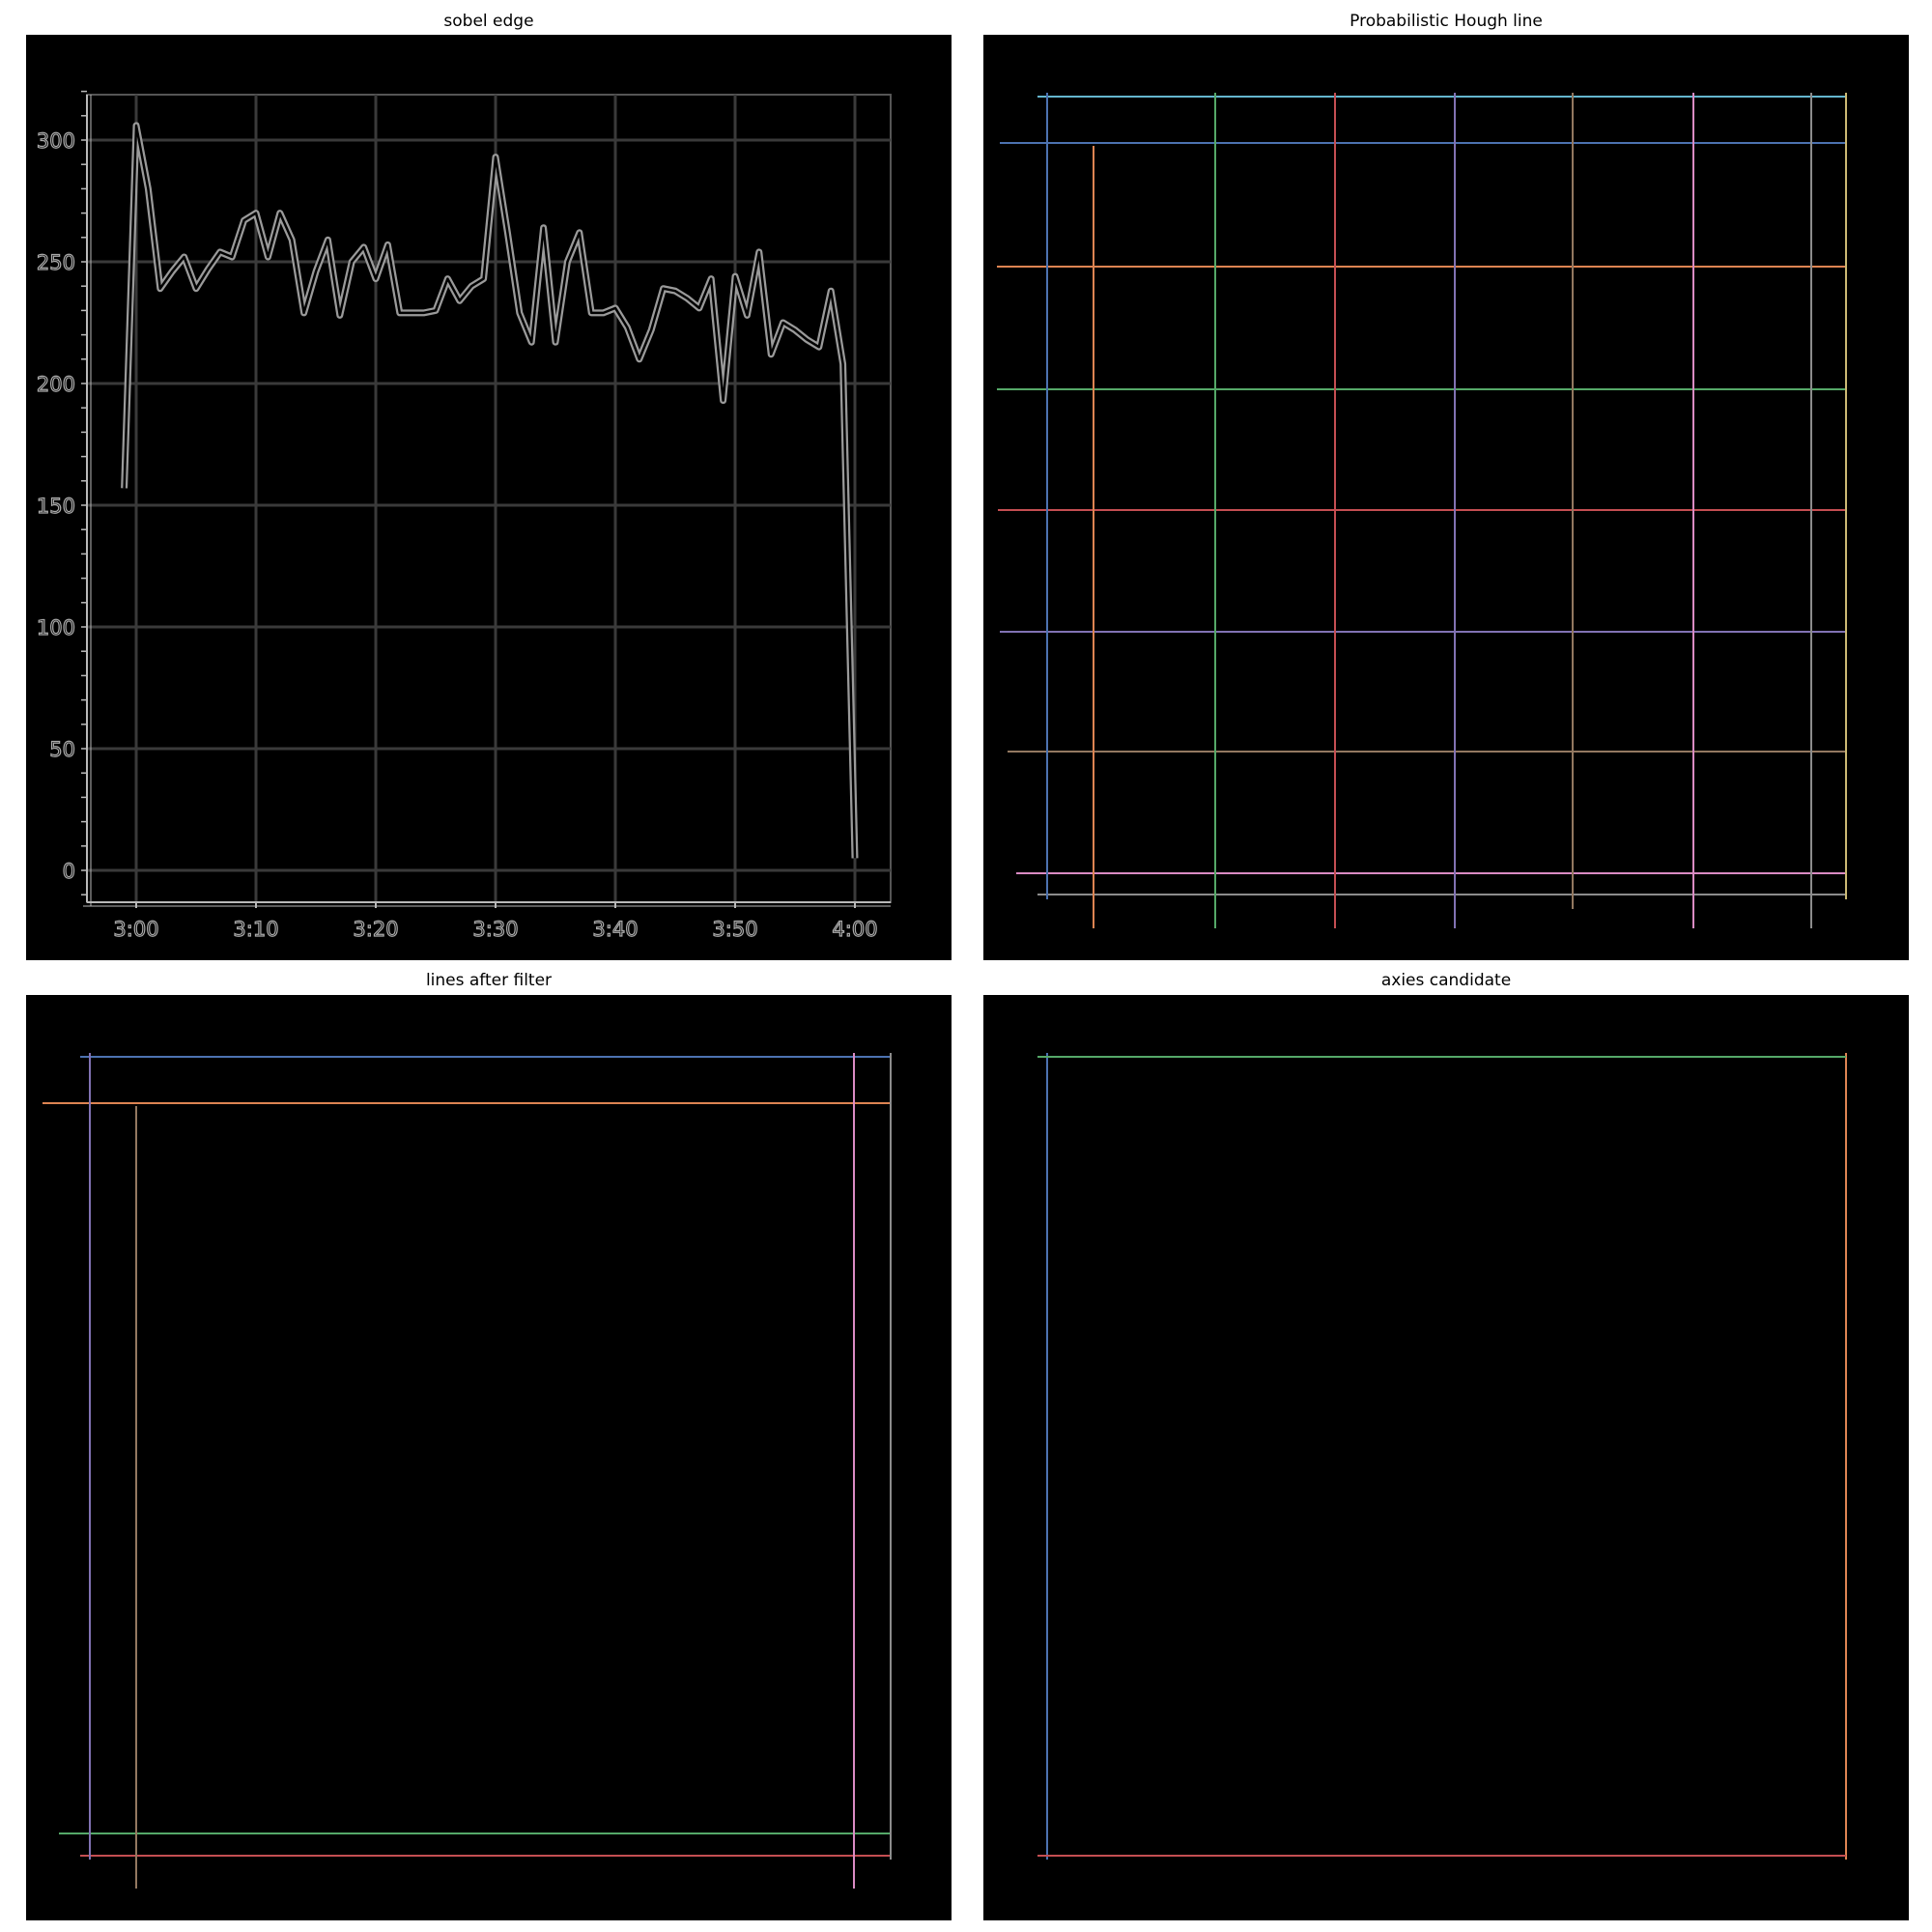 The image size is (1932, 1932). What do you see at coordinates (56, 262) in the screenshot?
I see `y-tick-label: 250` at bounding box center [56, 262].